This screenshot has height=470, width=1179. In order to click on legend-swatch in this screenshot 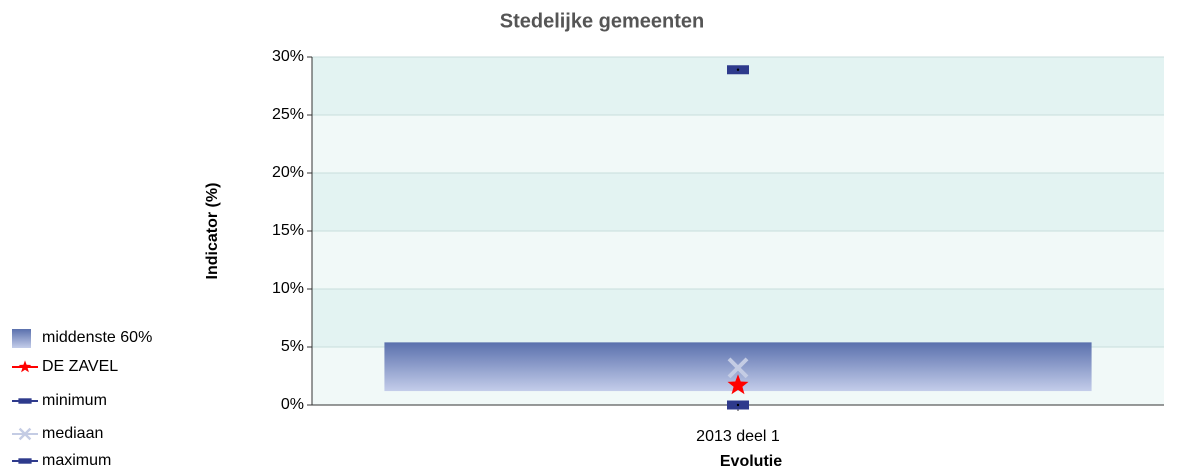, I will do `click(21, 338)`.